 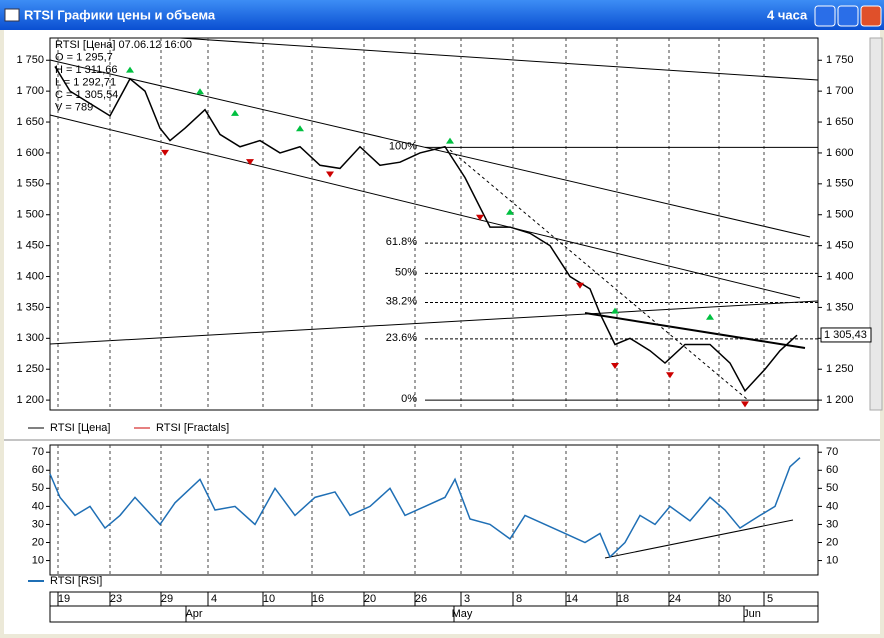 What do you see at coordinates (425, 508) in the screenshot?
I see `data-line` at bounding box center [425, 508].